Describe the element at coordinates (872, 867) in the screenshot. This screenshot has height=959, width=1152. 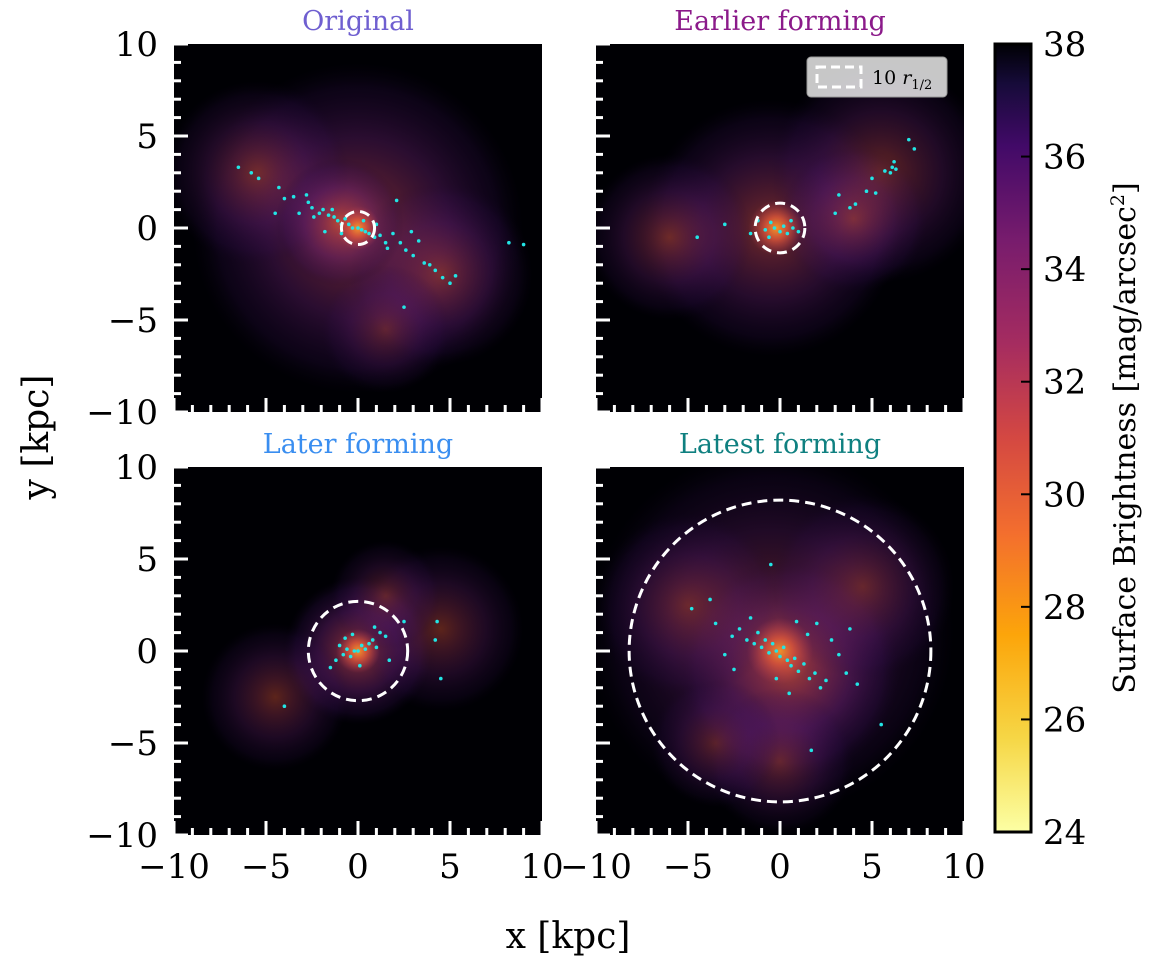
I see `x-tick-label: 5` at that location.